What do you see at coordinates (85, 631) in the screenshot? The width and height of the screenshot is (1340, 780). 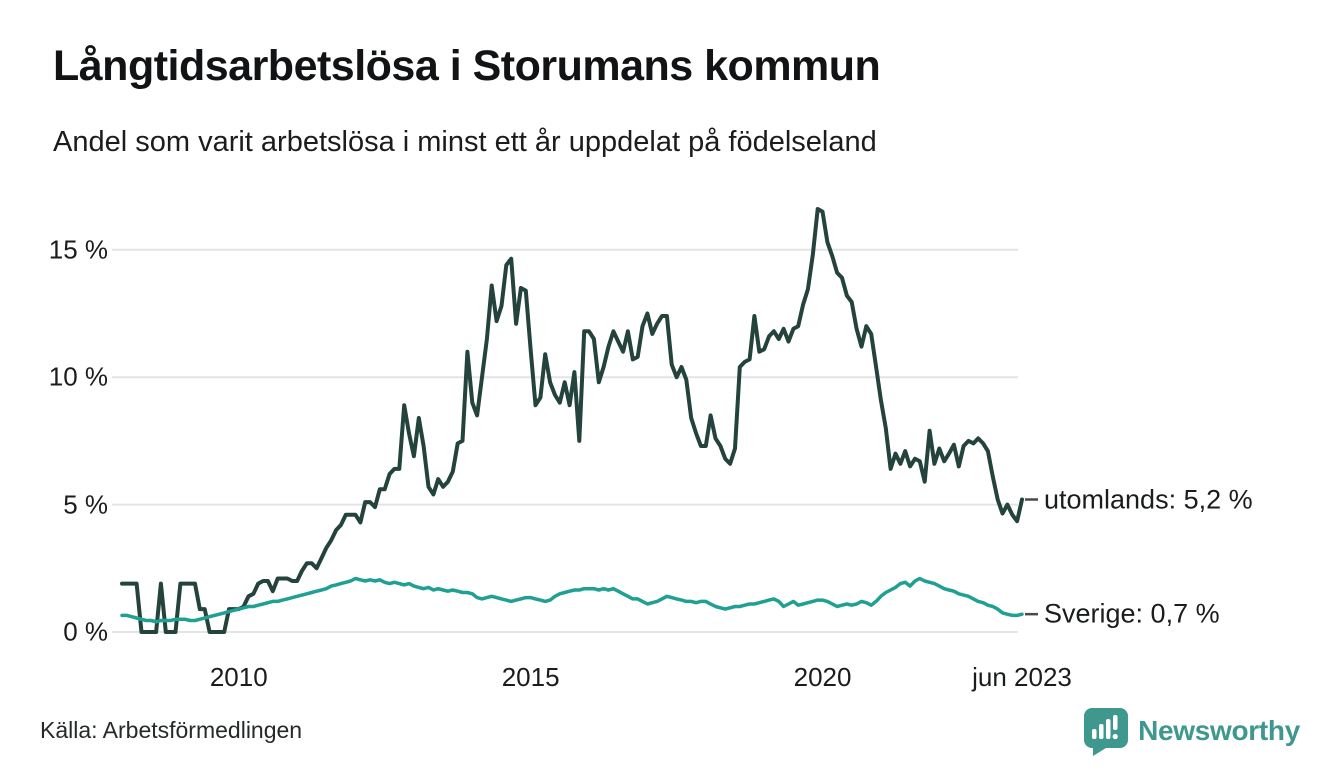 I see `y-tick-label-0: 0 %` at bounding box center [85, 631].